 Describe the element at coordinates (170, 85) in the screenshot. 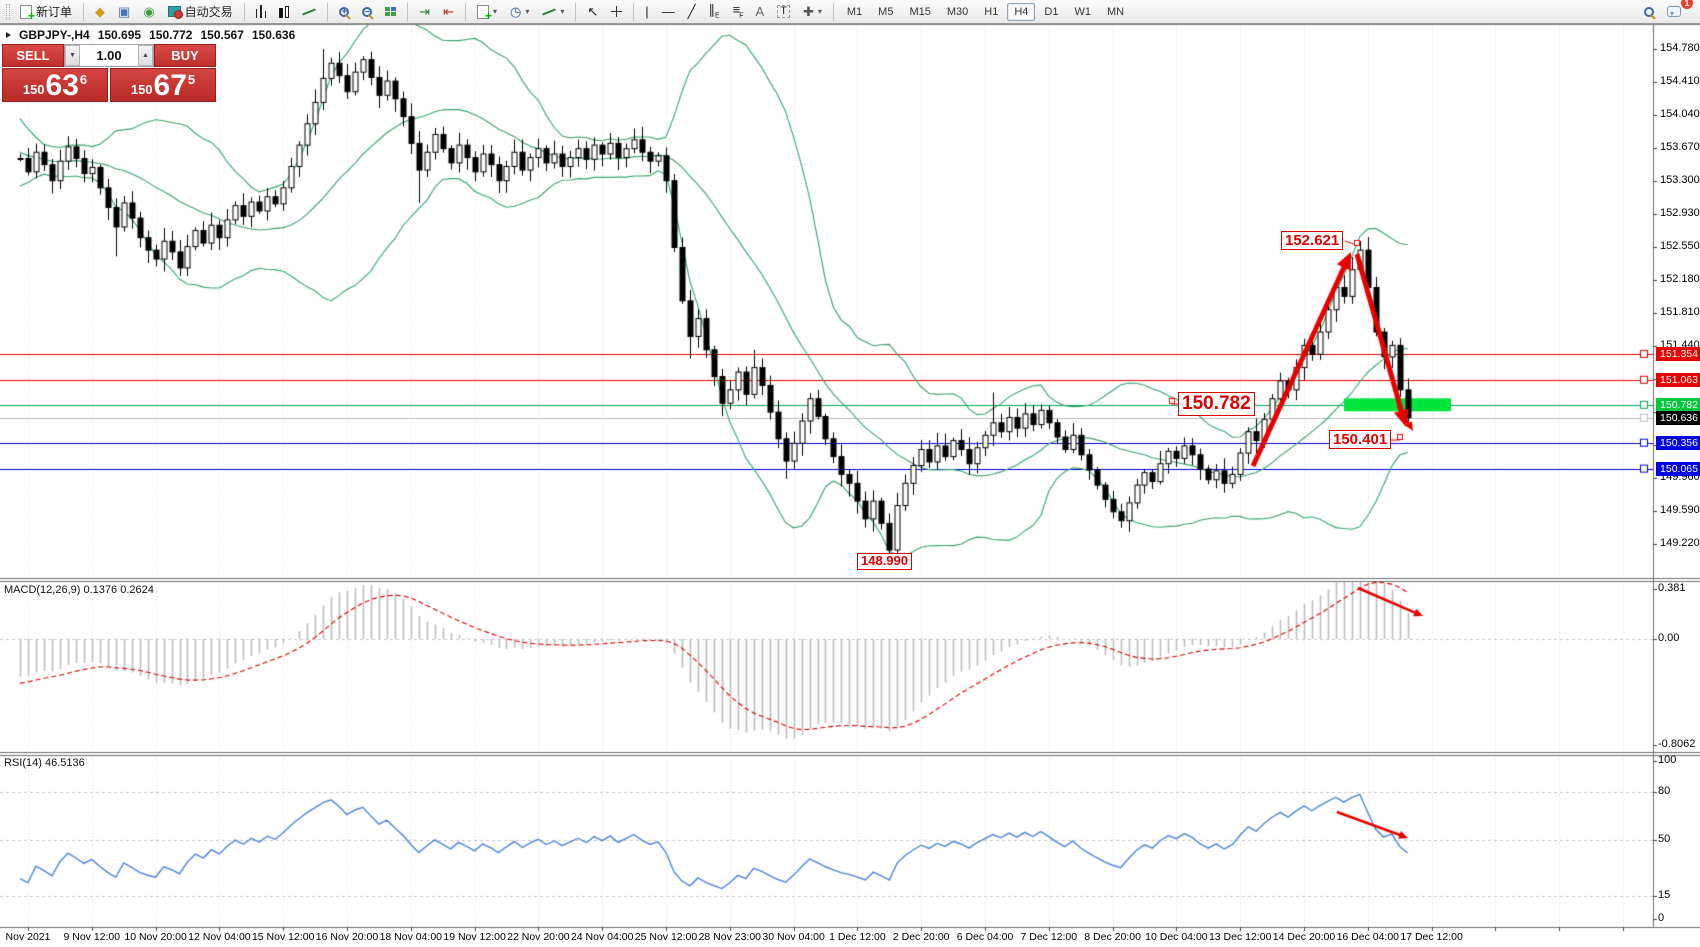

I see `buy-price-pips: 67` at that location.